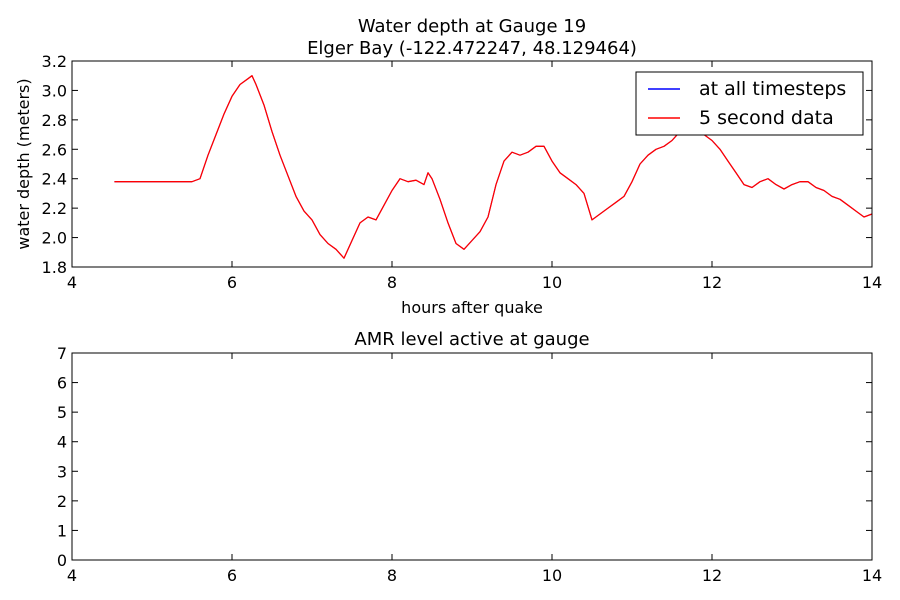  What do you see at coordinates (62, 412) in the screenshot?
I see `y-tick-label: 5` at bounding box center [62, 412].